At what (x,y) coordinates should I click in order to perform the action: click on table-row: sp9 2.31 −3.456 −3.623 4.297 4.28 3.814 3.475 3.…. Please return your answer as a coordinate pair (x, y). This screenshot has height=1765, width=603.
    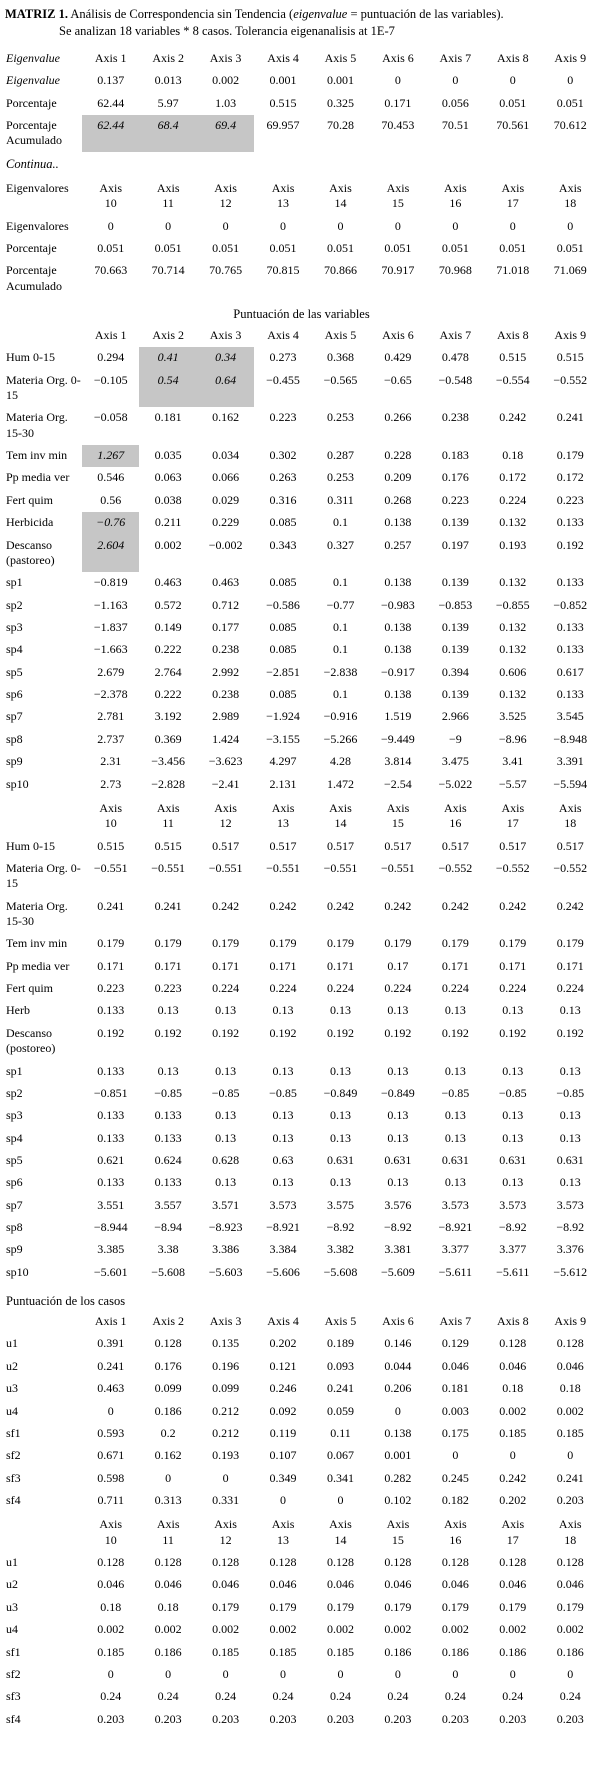
    Looking at the image, I should click on (301, 762).